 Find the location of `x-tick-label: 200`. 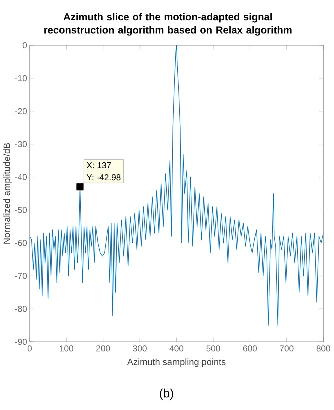

x-tick-label: 200 is located at coordinates (103, 349).